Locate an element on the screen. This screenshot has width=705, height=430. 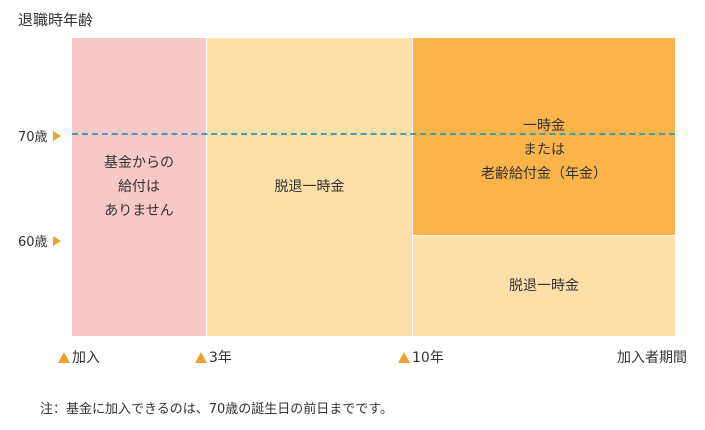
y-label-70-text: 70歳 is located at coordinates (33, 137).